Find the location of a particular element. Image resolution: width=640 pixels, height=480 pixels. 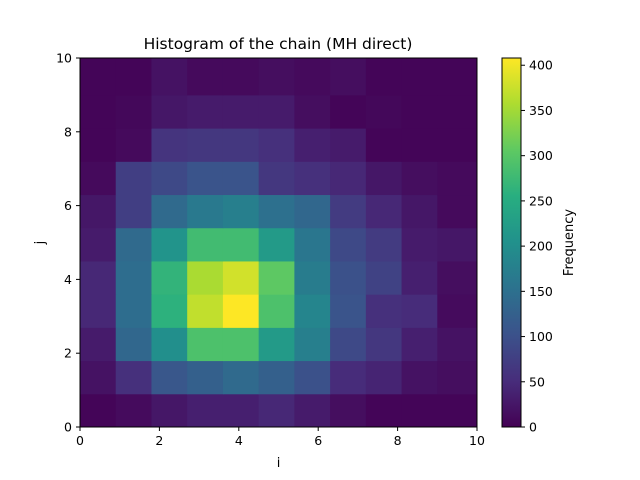

y-tick-label: 4 is located at coordinates (68, 279).